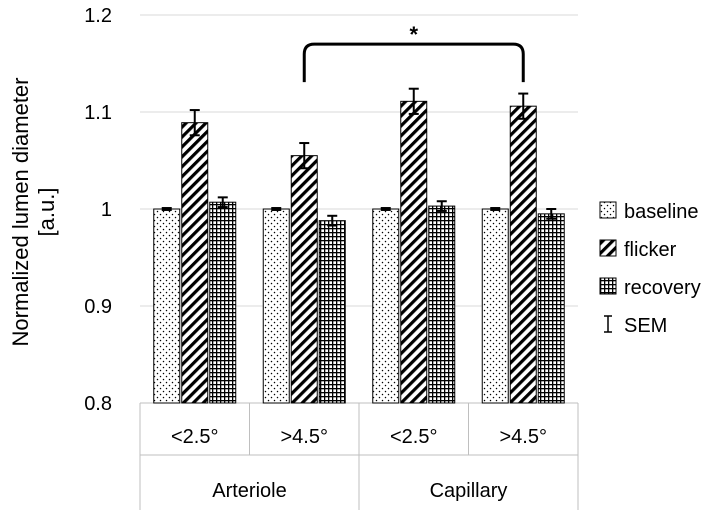 The height and width of the screenshot is (510, 728). What do you see at coordinates (46, 212) in the screenshot?
I see `y-axis-label-units: [a.u.]` at bounding box center [46, 212].